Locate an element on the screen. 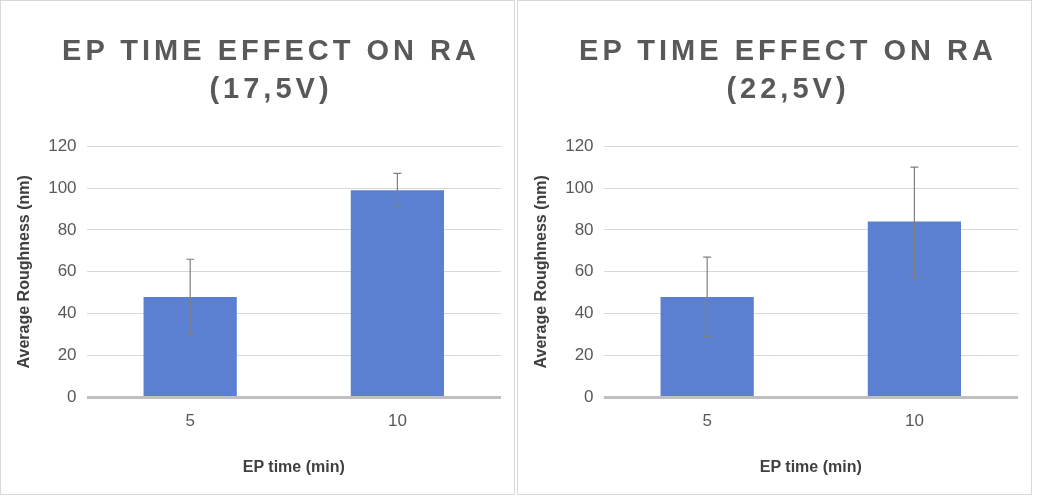 The width and height of the screenshot is (1051, 497). chart-title: EP TIME EFFECT ON RA (22,5V) is located at coordinates (788, 69).